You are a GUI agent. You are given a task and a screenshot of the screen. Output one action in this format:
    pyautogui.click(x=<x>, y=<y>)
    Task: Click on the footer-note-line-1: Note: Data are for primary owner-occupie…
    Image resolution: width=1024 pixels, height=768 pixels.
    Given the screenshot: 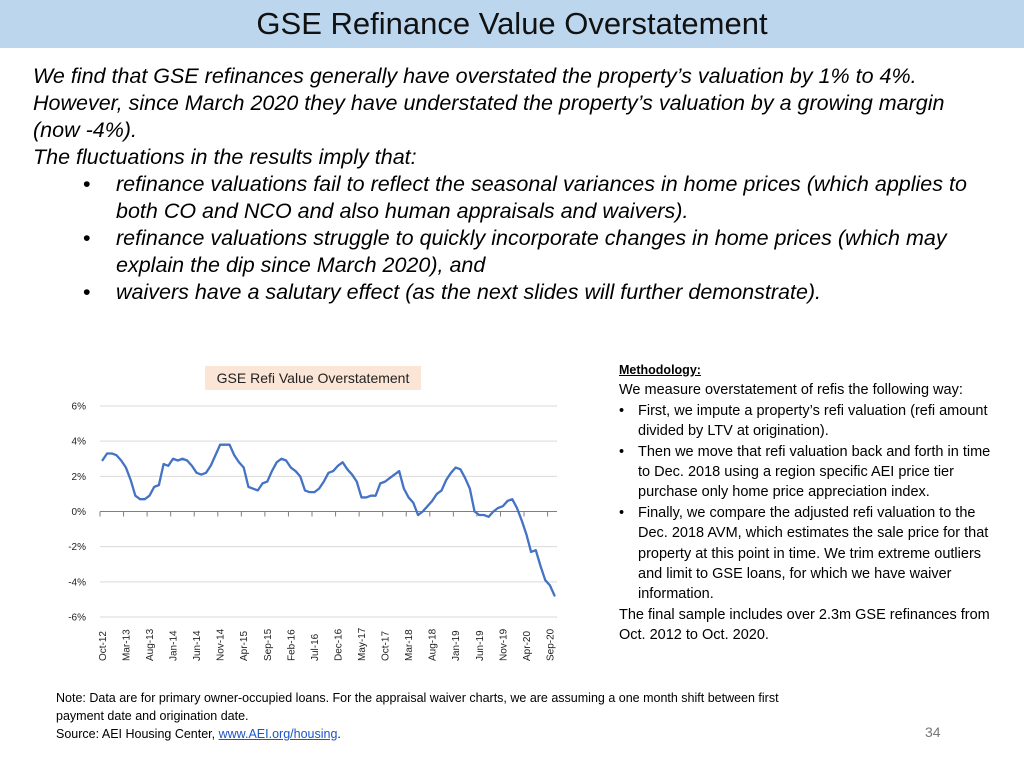 What is the action you would take?
    pyautogui.click(x=417, y=698)
    